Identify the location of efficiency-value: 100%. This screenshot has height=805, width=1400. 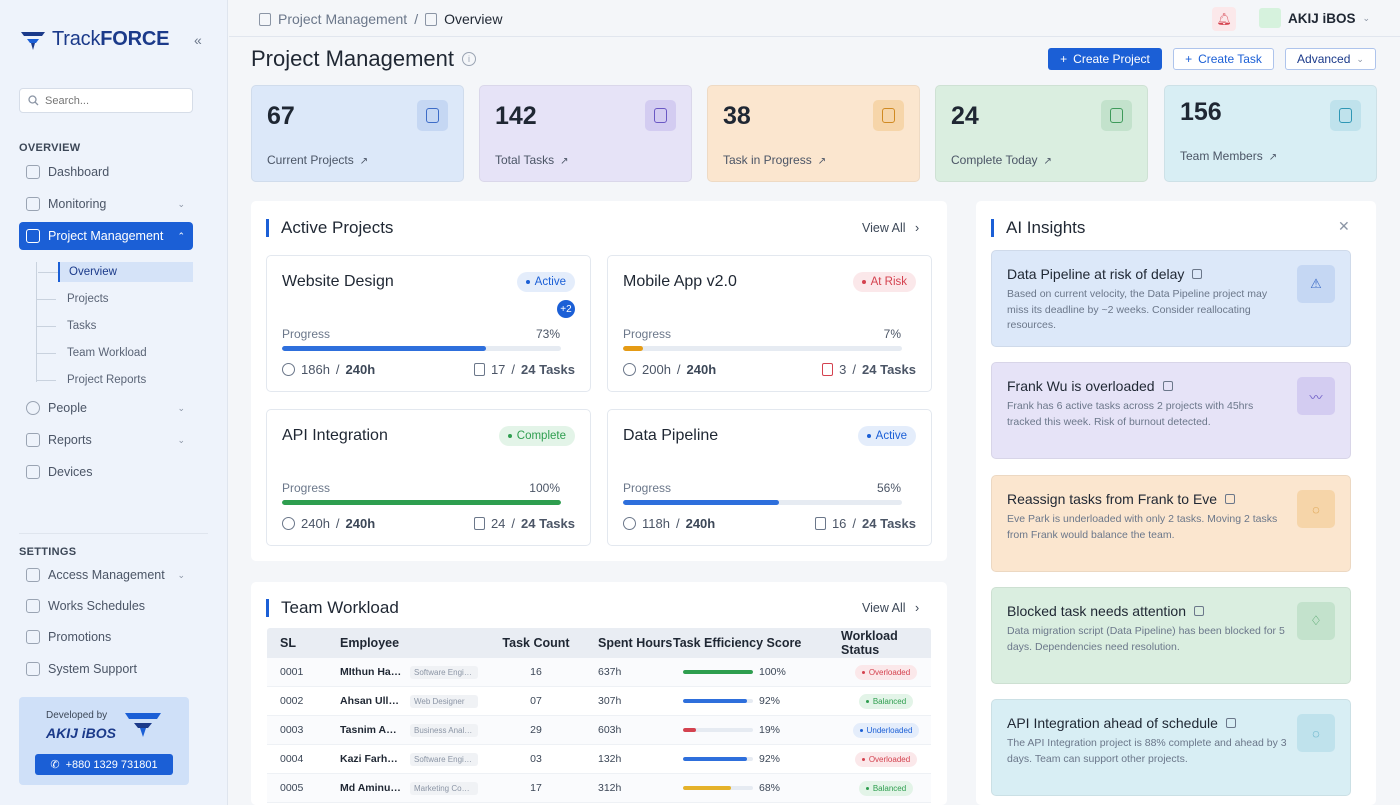
(772, 672).